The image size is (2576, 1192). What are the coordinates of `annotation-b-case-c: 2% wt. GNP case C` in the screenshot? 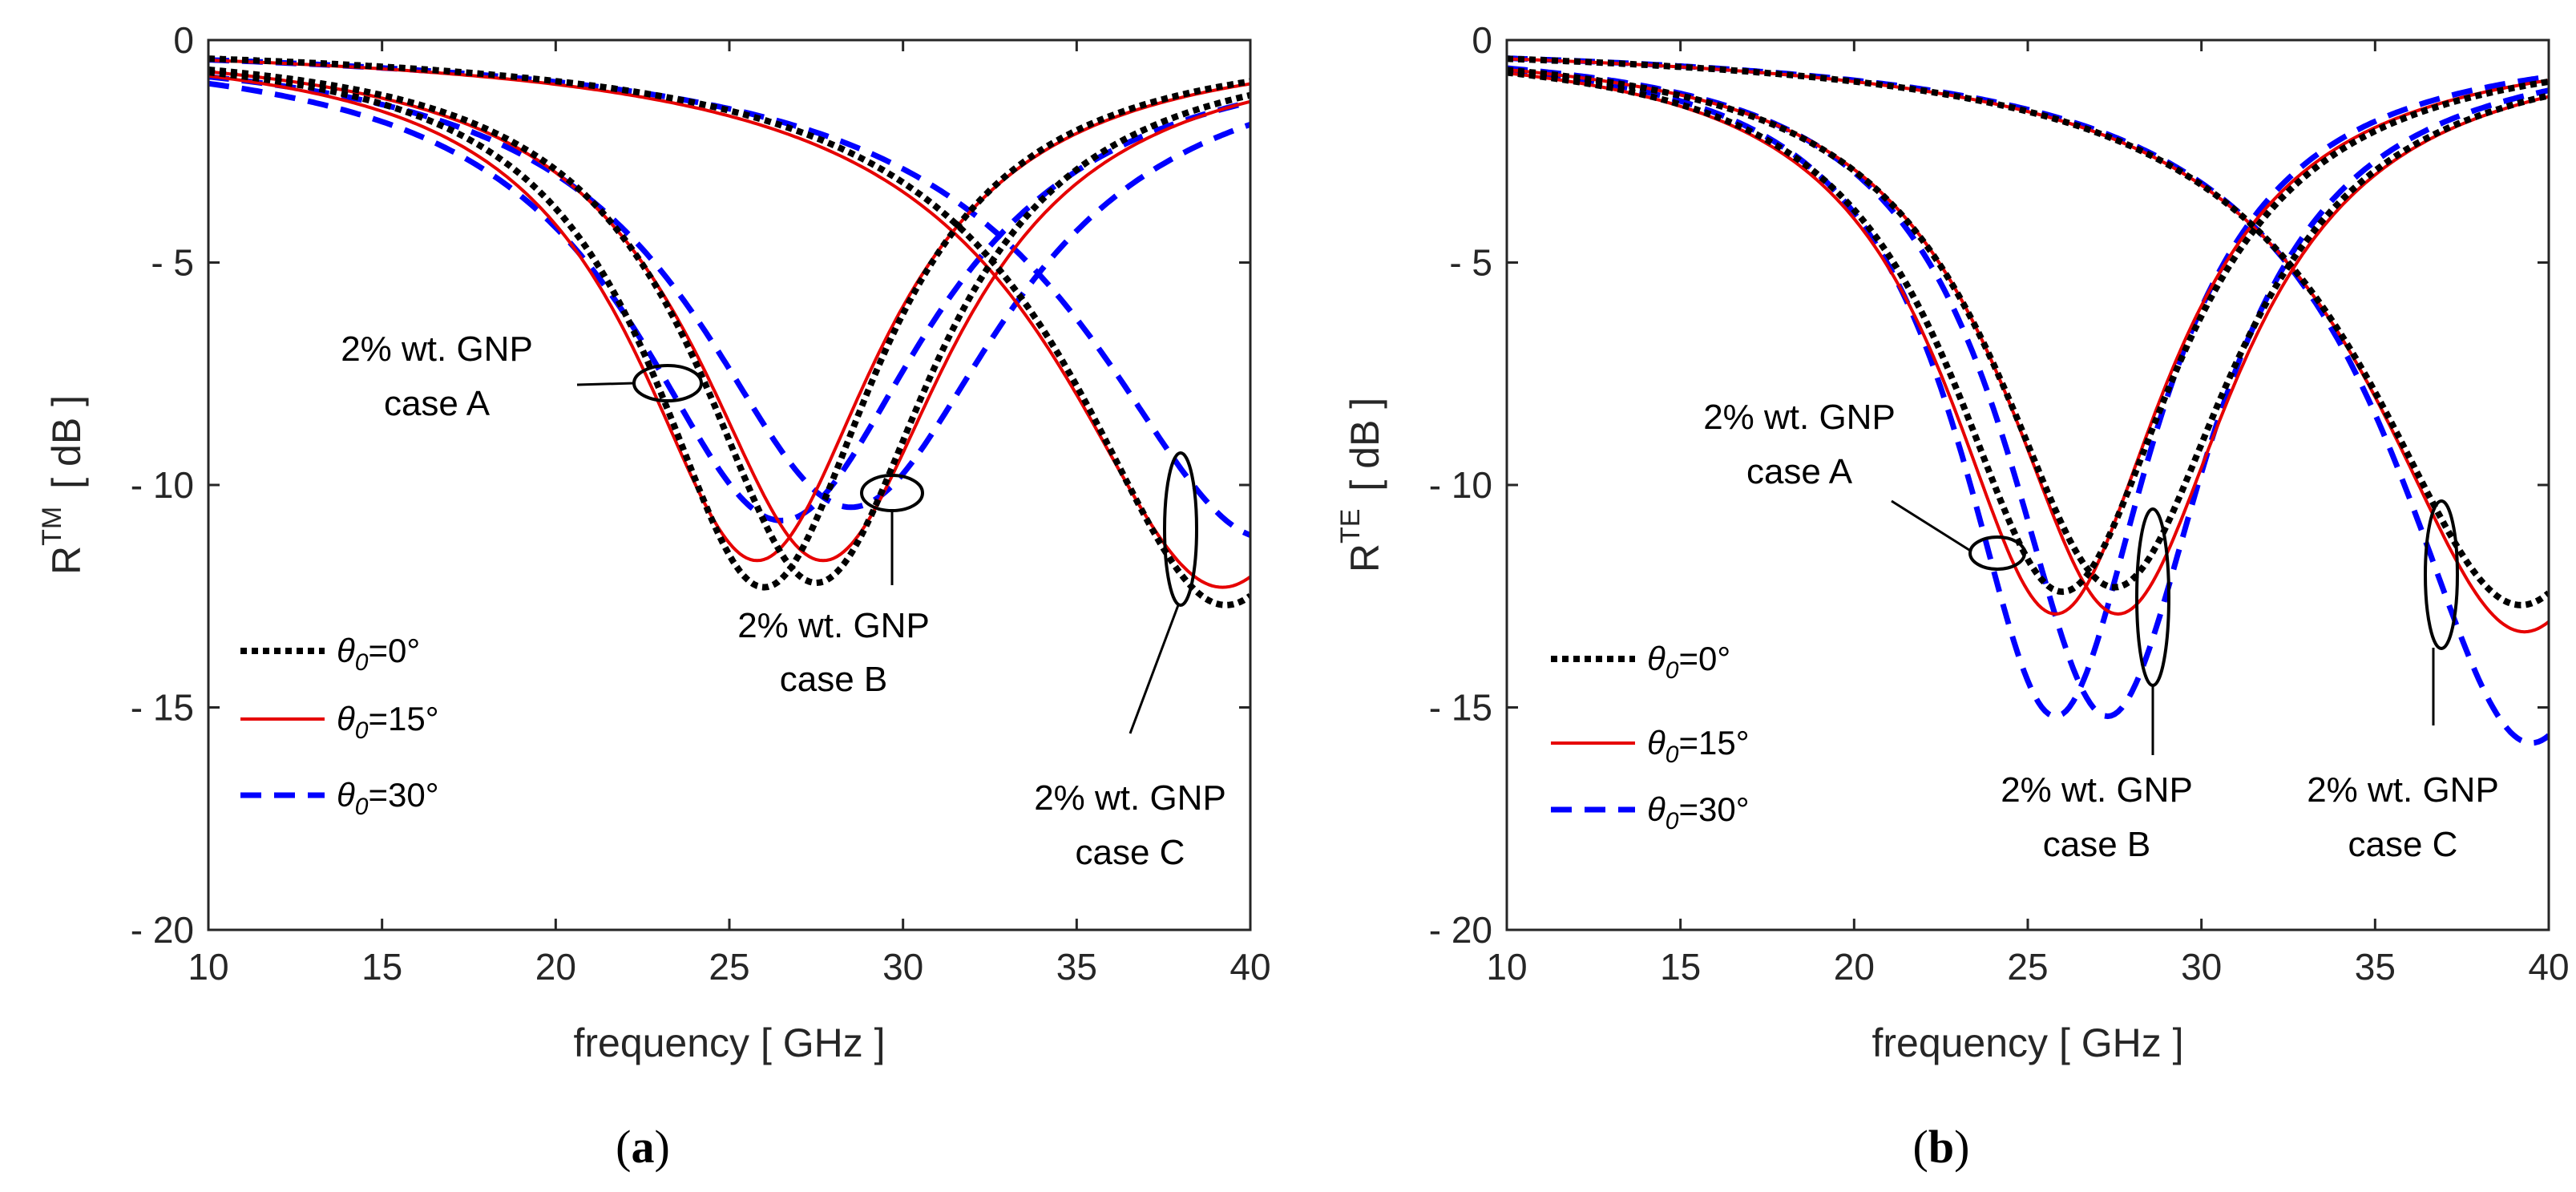 It's located at (2403, 681).